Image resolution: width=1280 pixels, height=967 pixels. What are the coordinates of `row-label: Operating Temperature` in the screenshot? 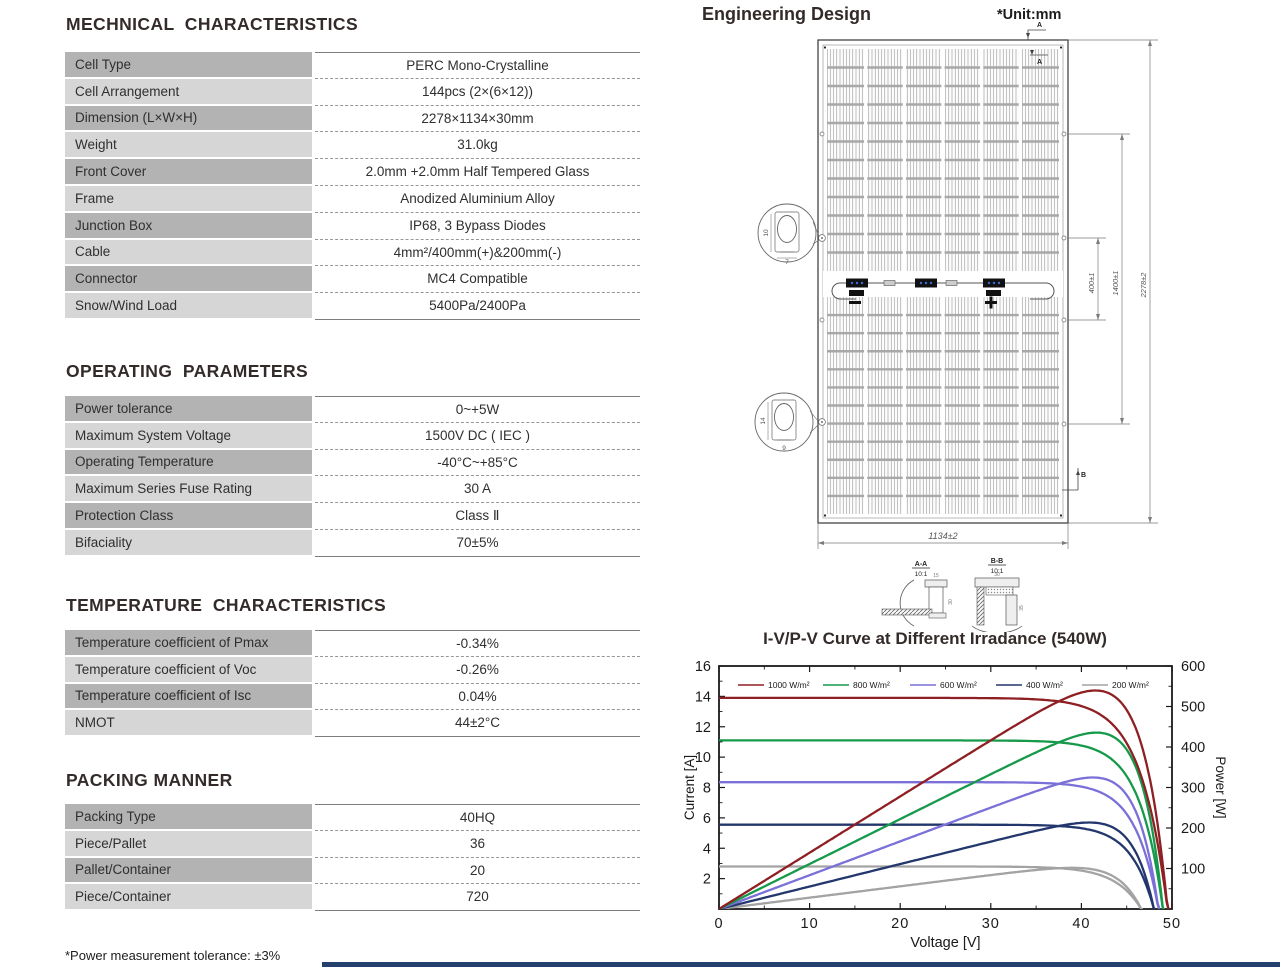 It's located at (188, 463).